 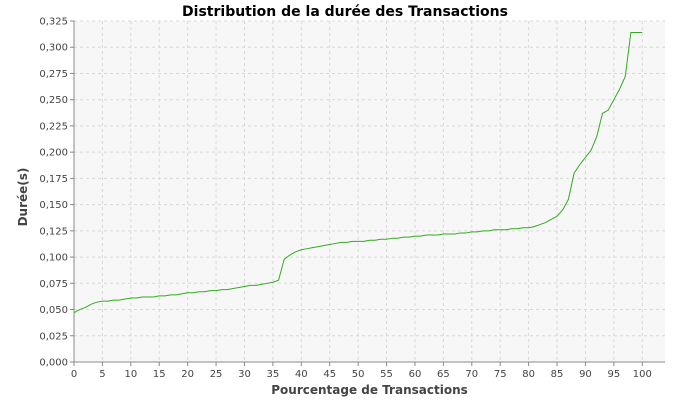 What do you see at coordinates (53, 100) in the screenshot?
I see `y-tick-label: 0,250` at bounding box center [53, 100].